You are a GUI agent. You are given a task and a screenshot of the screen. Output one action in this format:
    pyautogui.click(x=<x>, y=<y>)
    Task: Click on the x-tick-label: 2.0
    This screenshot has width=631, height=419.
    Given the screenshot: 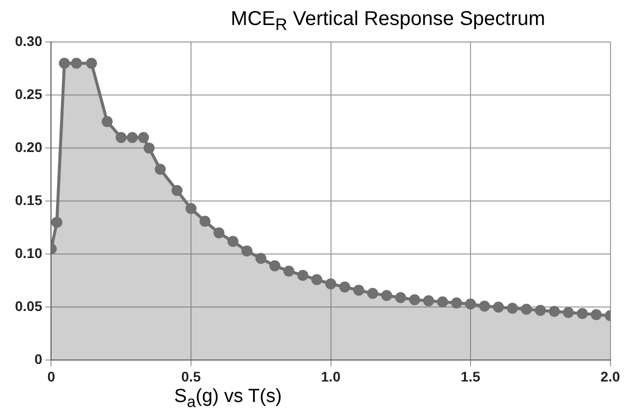 What is the action you would take?
    pyautogui.click(x=610, y=376)
    